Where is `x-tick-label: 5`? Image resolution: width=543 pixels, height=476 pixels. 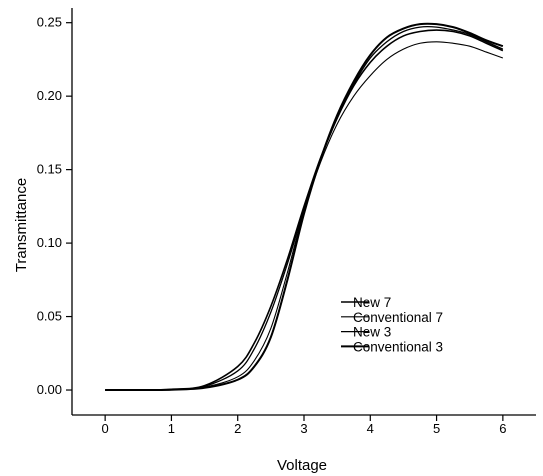 x-tick-label: 5 is located at coordinates (436, 428).